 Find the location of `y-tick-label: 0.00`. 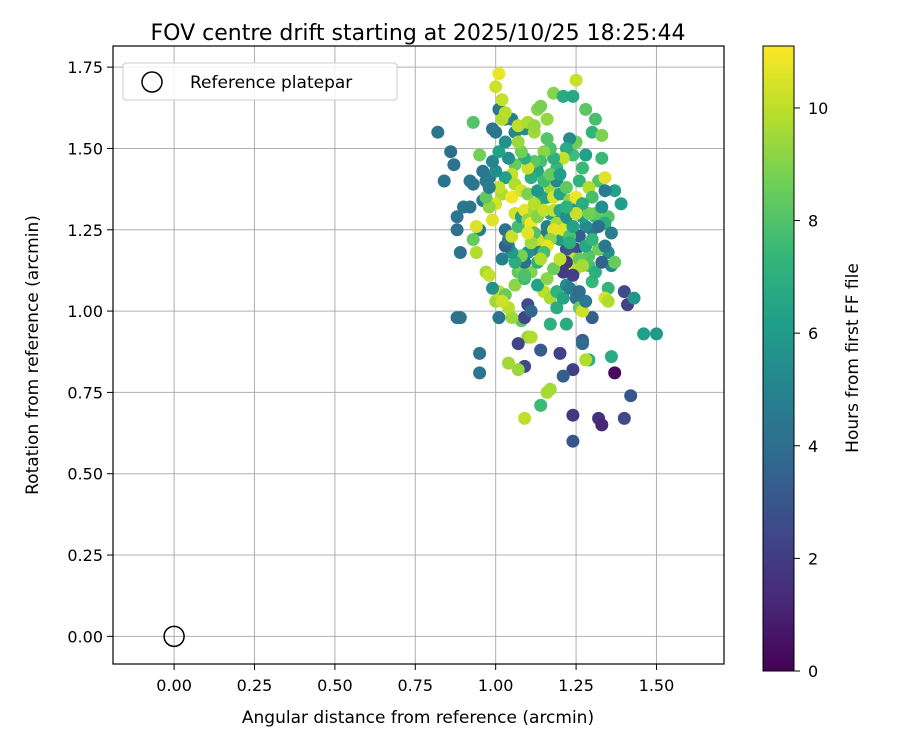

y-tick-label: 0.00 is located at coordinates (85, 636).